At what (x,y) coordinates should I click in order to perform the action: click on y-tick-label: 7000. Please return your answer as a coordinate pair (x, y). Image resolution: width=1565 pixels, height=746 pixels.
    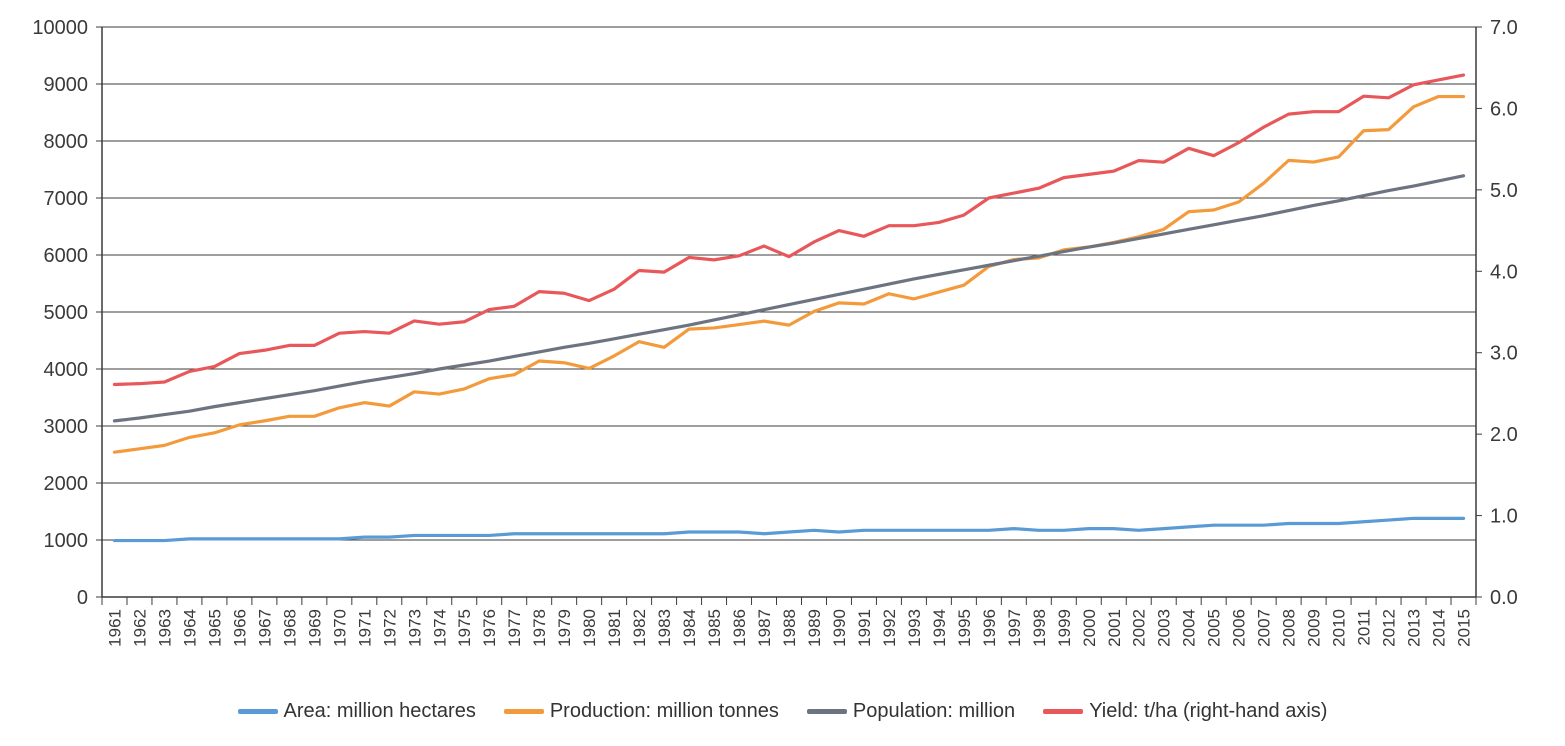
    Looking at the image, I should click on (66, 199).